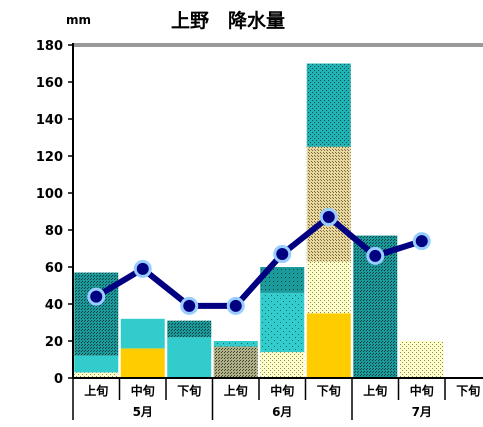 The width and height of the screenshot is (483, 427). Describe the element at coordinates (49, 120) in the screenshot. I see `y-tick-label: 140` at that location.